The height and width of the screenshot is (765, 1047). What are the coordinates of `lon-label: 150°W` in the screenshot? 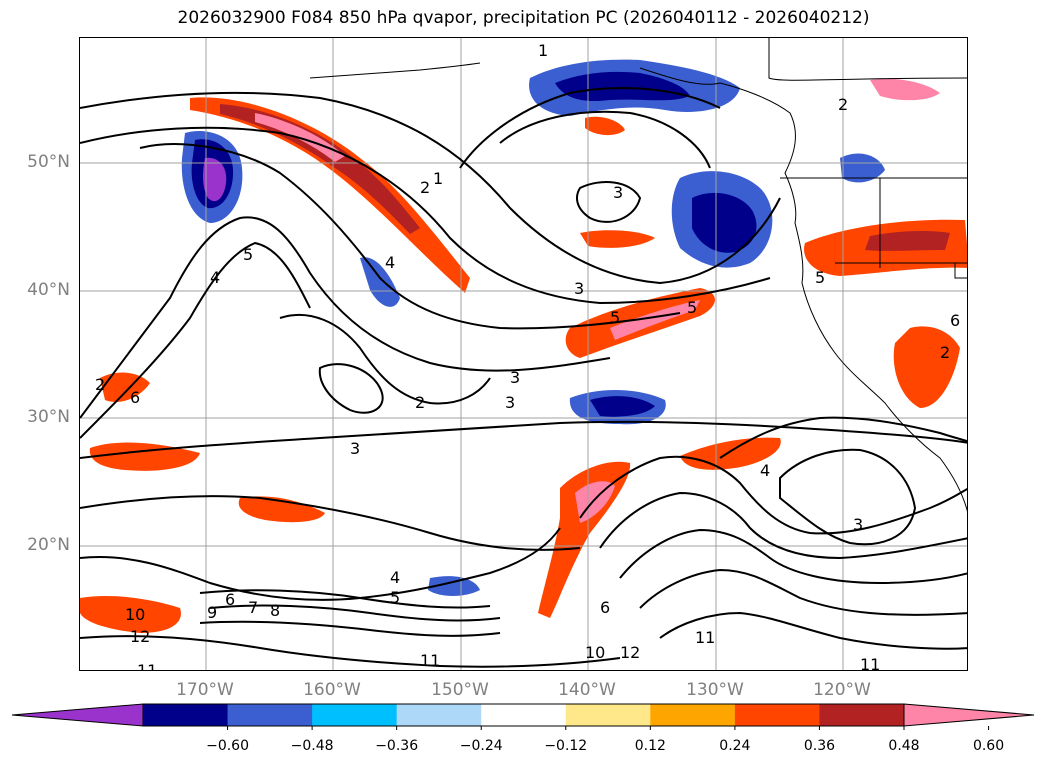 It's located at (460, 690).